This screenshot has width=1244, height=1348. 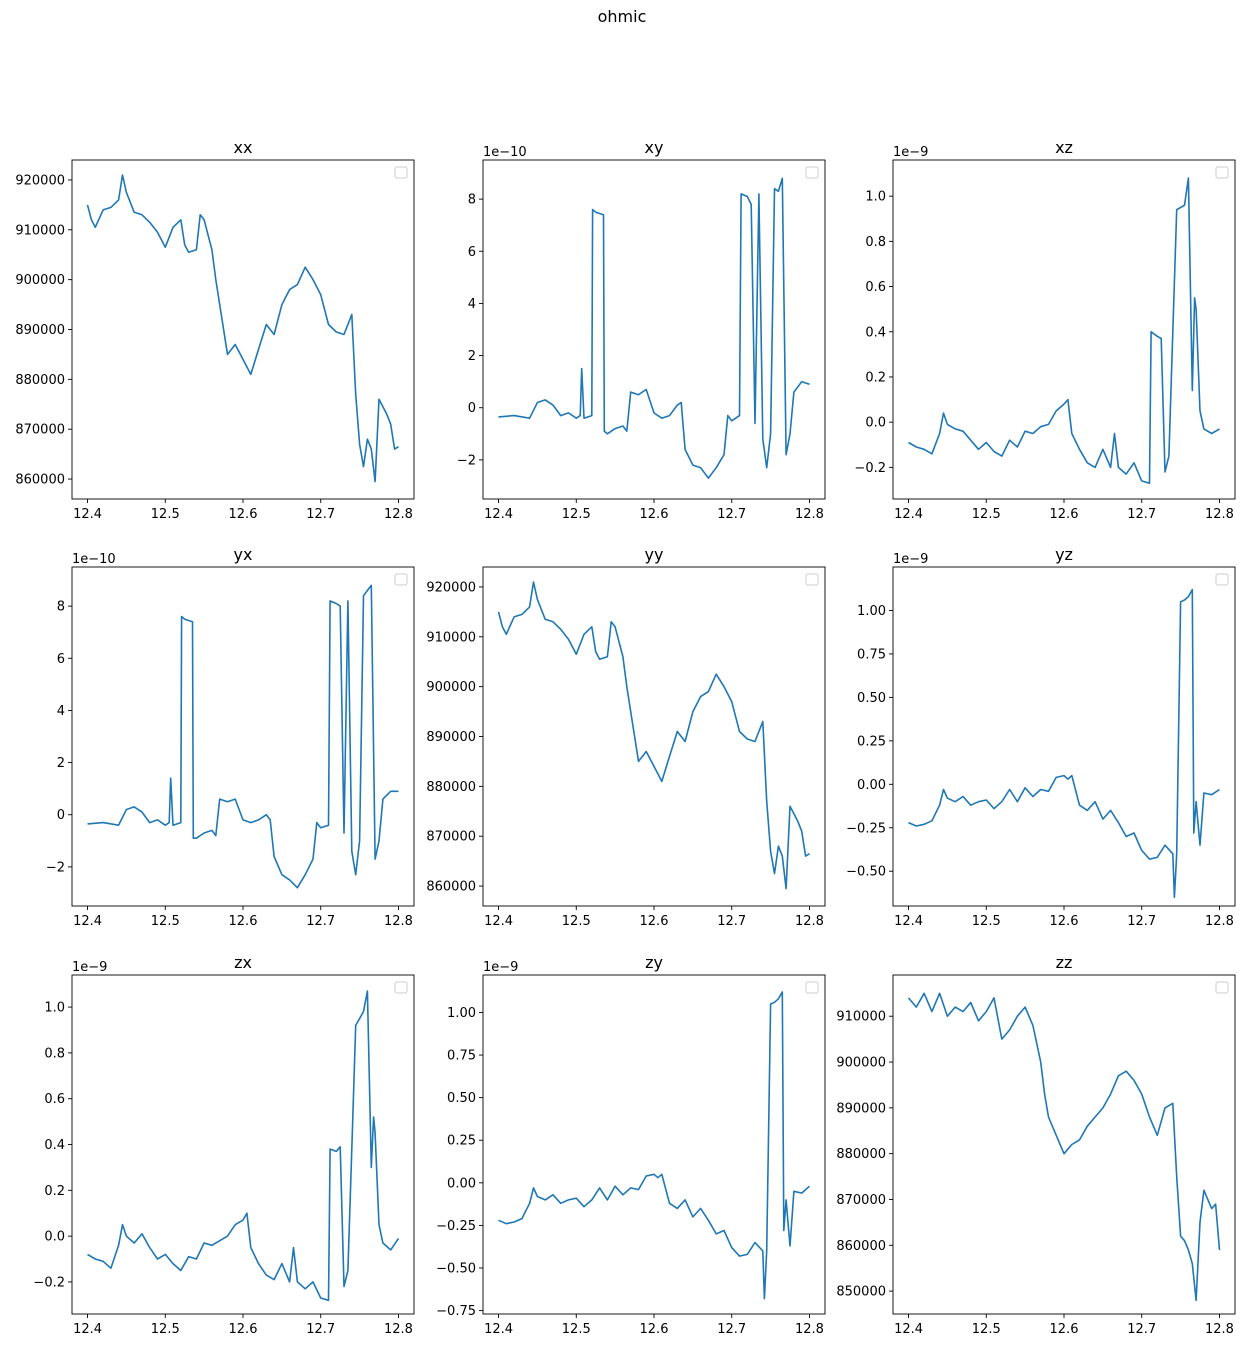 What do you see at coordinates (654, 147) in the screenshot?
I see `subplot-title: xy` at bounding box center [654, 147].